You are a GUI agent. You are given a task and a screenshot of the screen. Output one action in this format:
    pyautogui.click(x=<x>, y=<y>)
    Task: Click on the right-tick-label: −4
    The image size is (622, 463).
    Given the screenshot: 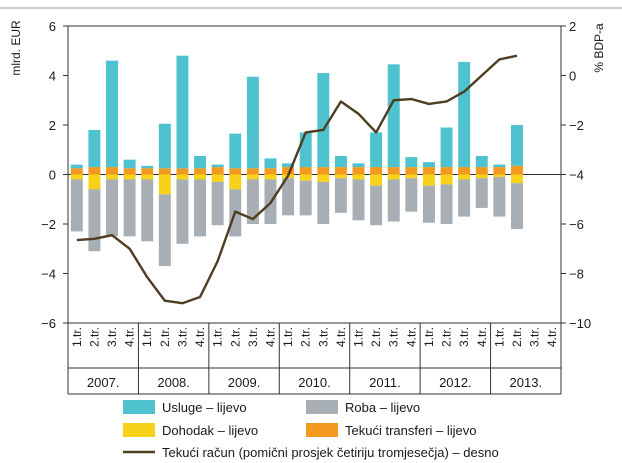 What is the action you would take?
    pyautogui.click(x=576, y=175)
    